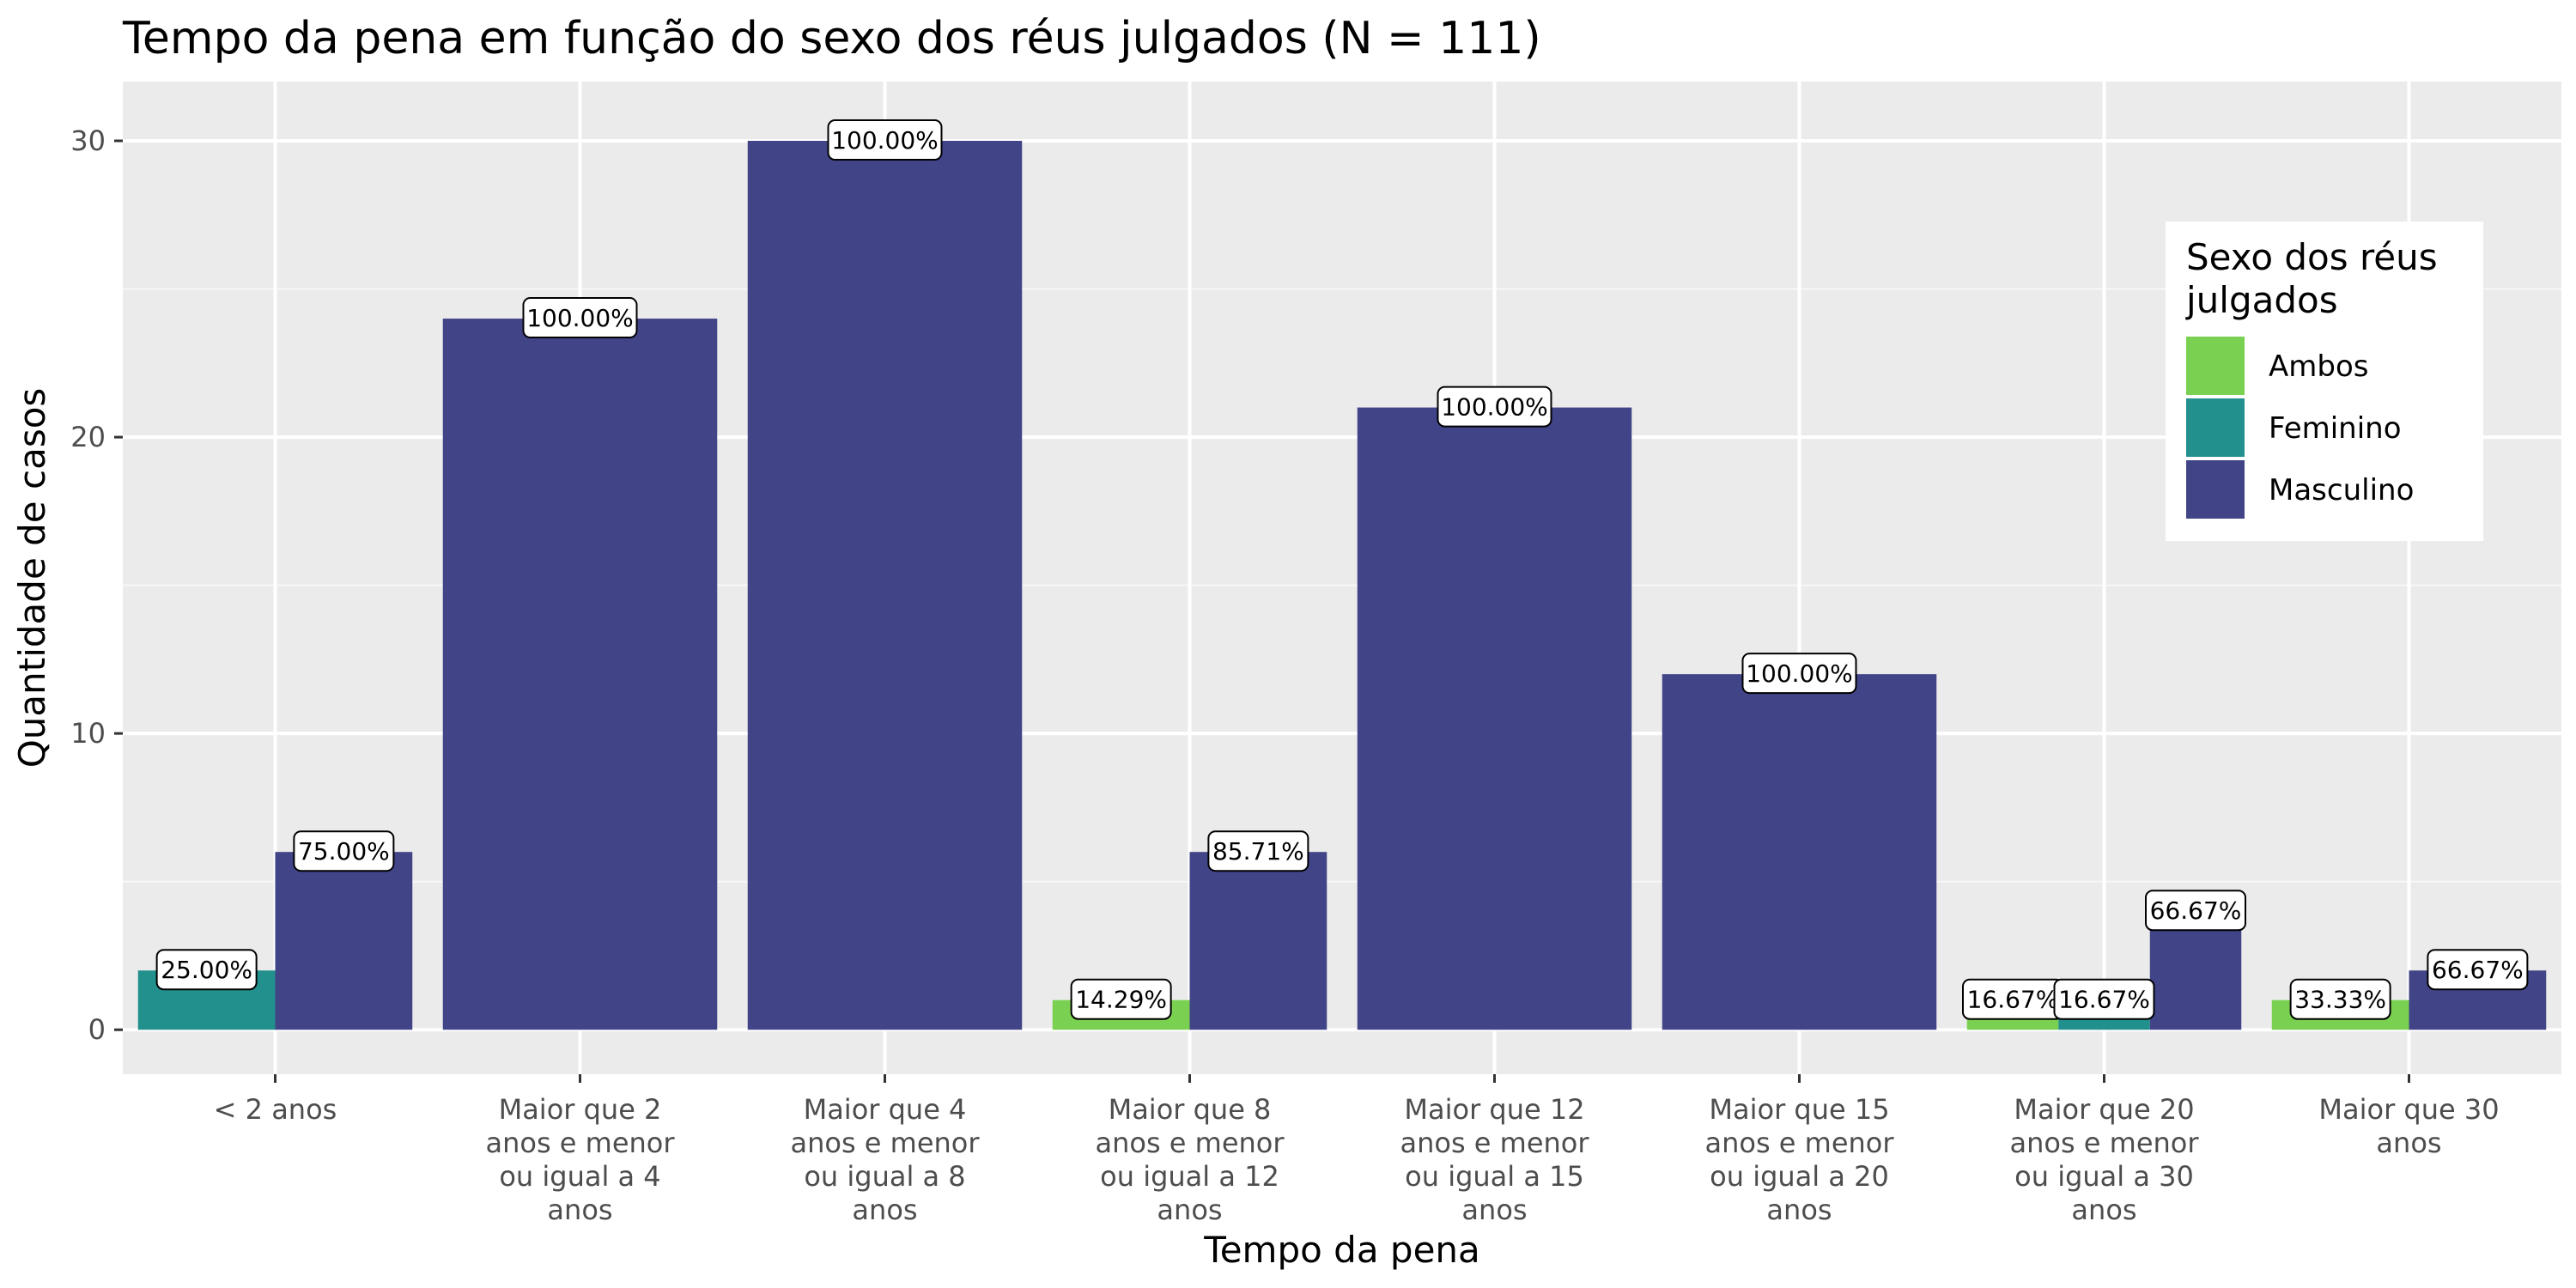 The image size is (2576, 1288). What do you see at coordinates (32, 578) in the screenshot?
I see `y-axis-title: Quantidade de casos` at bounding box center [32, 578].